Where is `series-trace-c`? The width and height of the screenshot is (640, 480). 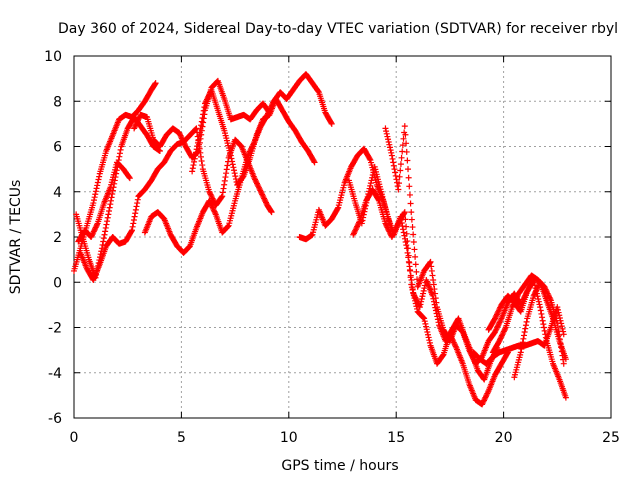
series-trace-c is located at coordinates (104, 202).